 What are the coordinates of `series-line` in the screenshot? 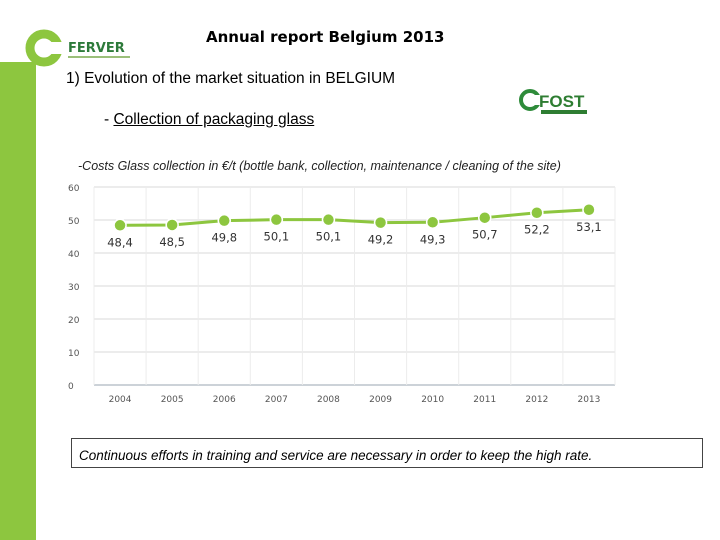 It's located at (355, 217).